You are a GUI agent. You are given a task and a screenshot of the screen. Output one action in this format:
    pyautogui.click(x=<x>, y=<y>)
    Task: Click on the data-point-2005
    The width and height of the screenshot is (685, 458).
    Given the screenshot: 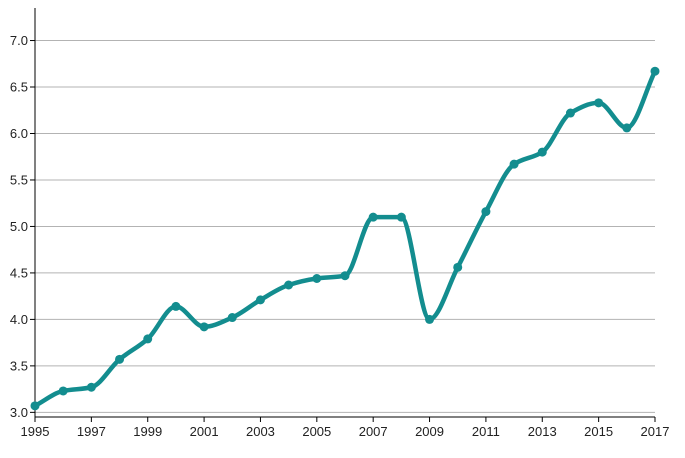 What is the action you would take?
    pyautogui.click(x=317, y=278)
    